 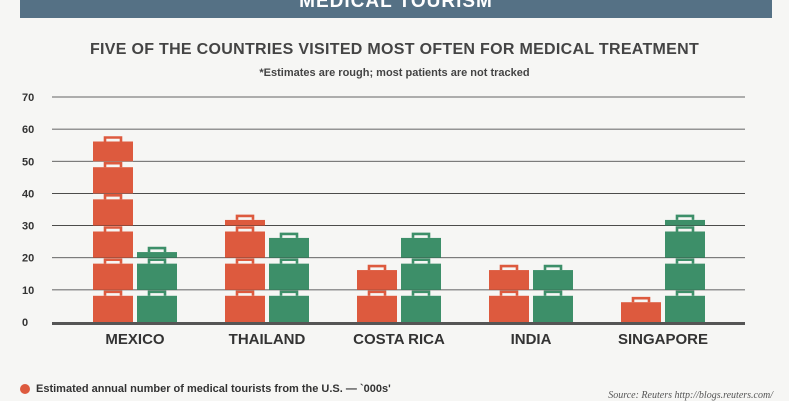 What do you see at coordinates (663, 339) in the screenshot?
I see `x-category-label: SINGAPORE` at bounding box center [663, 339].